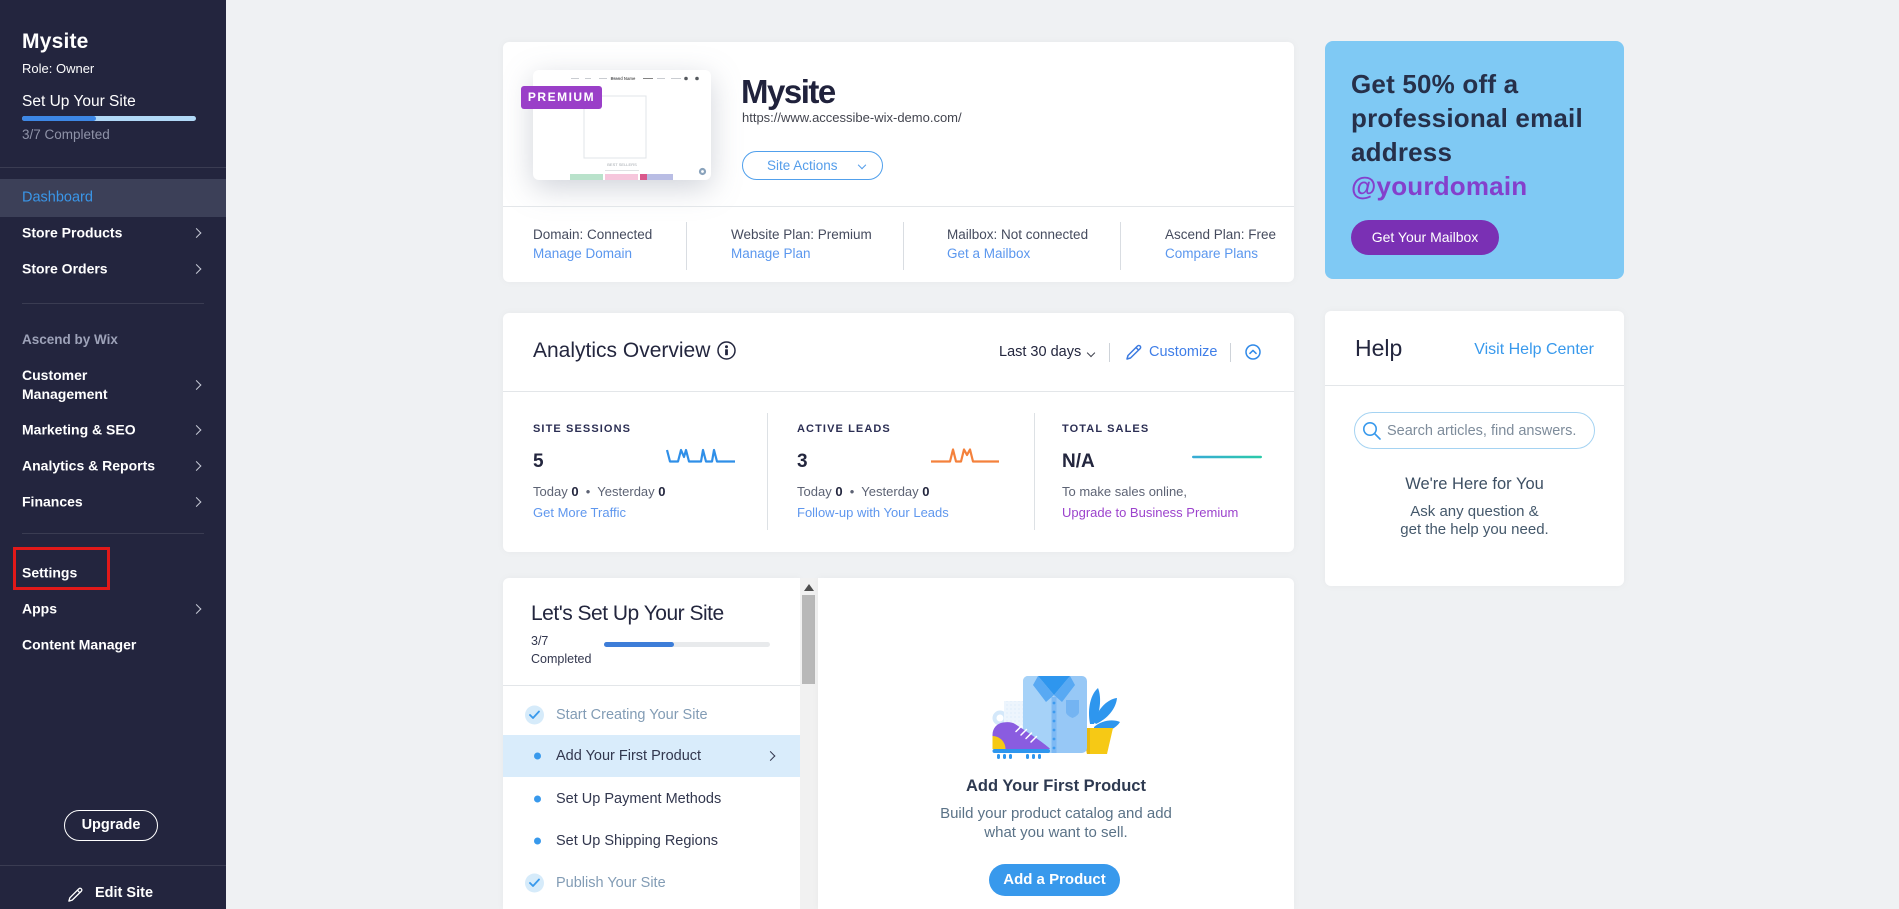 This screenshot has height=909, width=1899. What do you see at coordinates (623, 78) in the screenshot?
I see `svg-text: Brand Name` at bounding box center [623, 78].